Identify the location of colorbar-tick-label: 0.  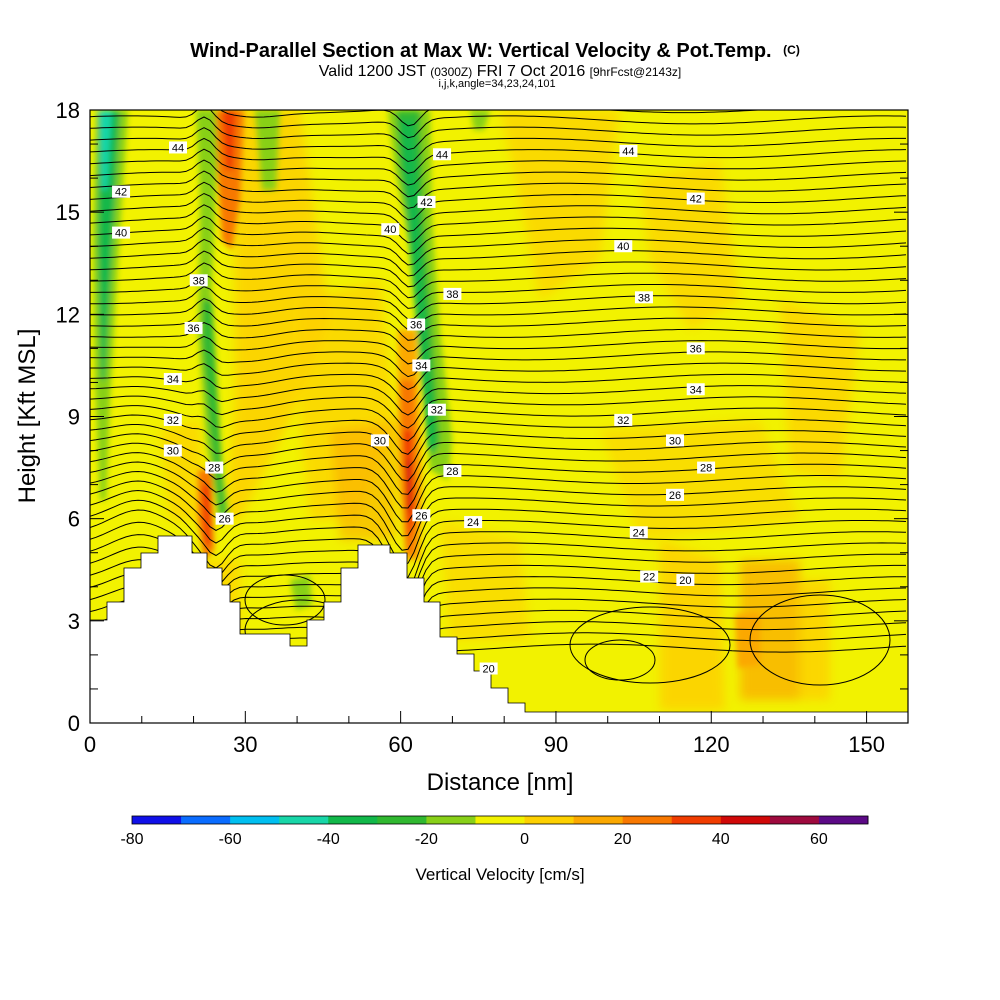
(524, 839).